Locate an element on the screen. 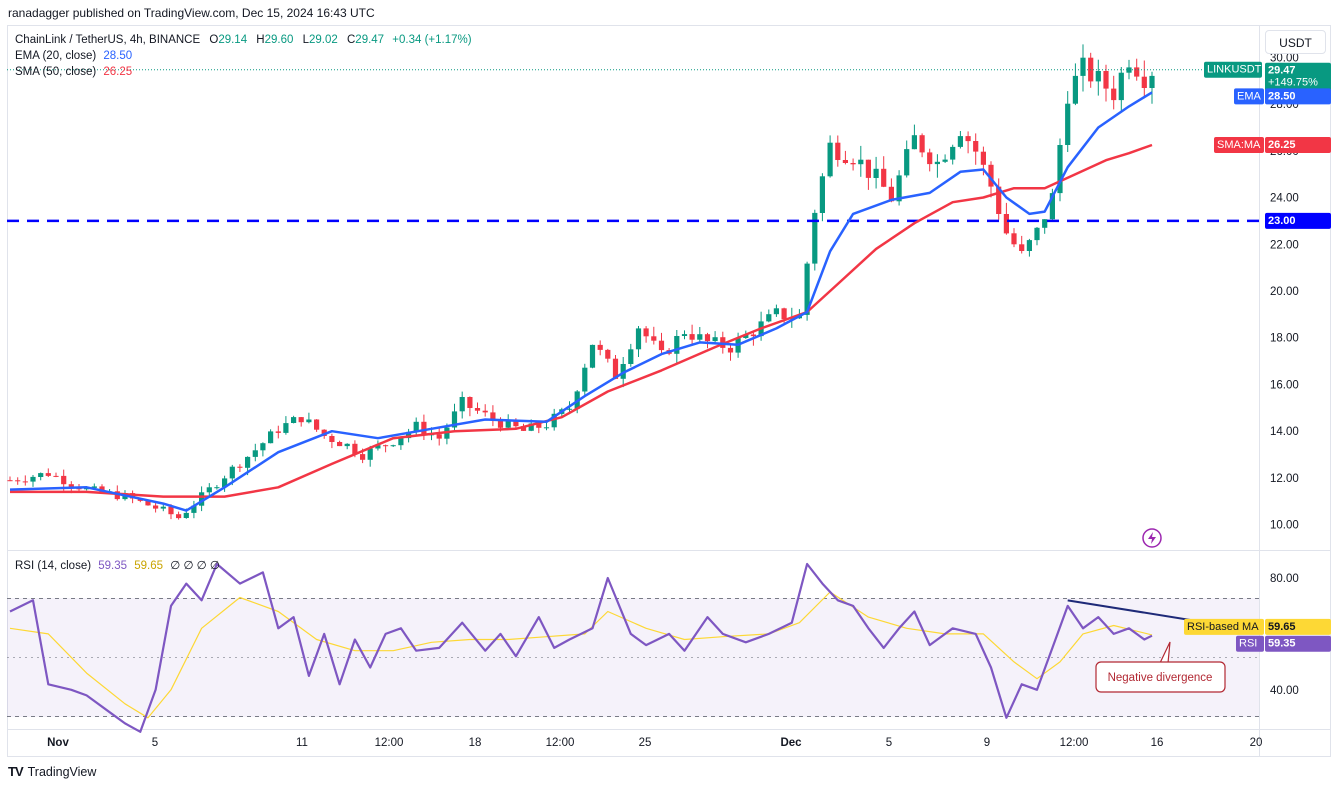 Image resolution: width=1338 pixels, height=788 pixels. rsi-ma-name-tag-bg is located at coordinates (1224, 626).